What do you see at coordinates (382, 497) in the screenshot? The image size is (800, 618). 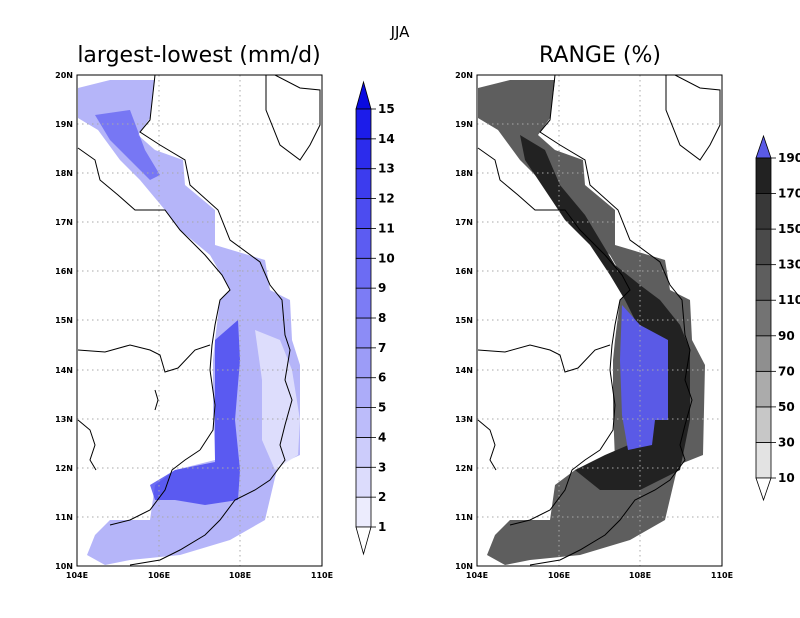 I see `colorbar-label: 2` at bounding box center [382, 497].